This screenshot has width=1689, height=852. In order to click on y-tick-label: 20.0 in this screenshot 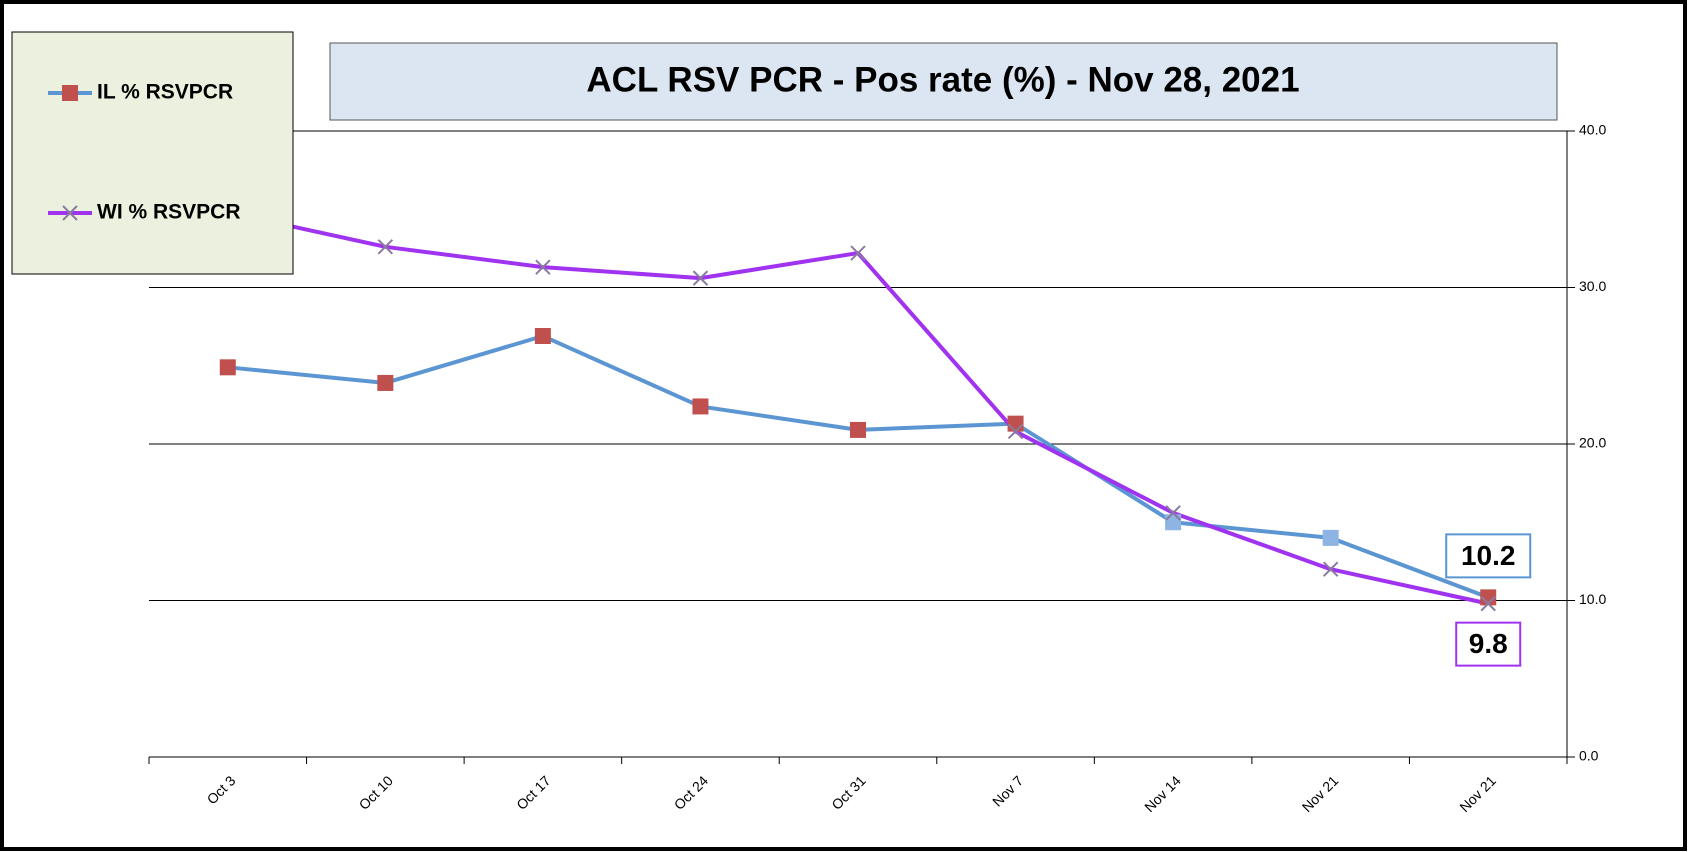, I will do `click(1592, 443)`.